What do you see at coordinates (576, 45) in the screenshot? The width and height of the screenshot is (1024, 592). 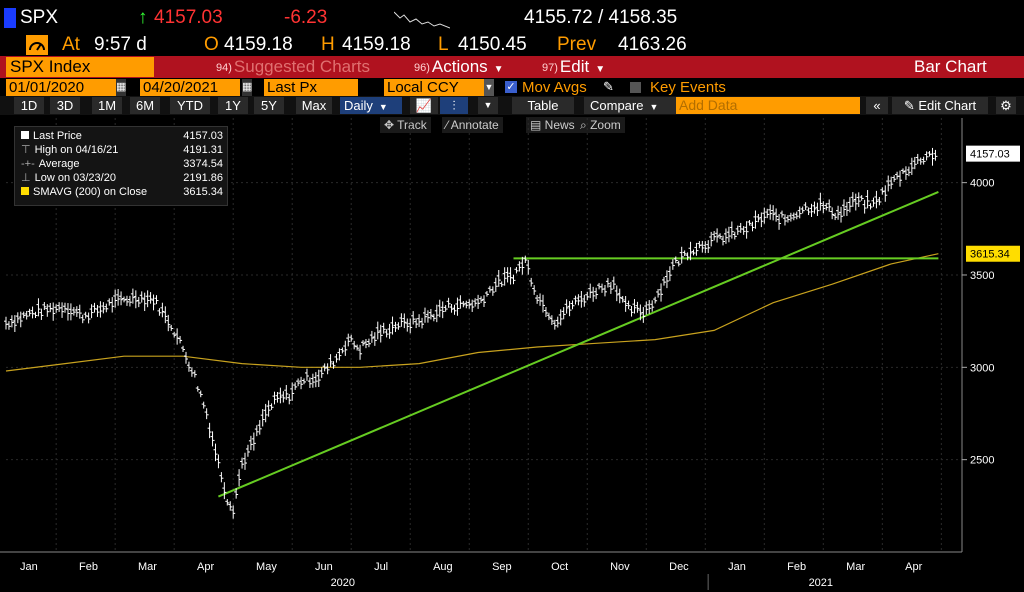 I see `prev-label: Prev` at bounding box center [576, 45].